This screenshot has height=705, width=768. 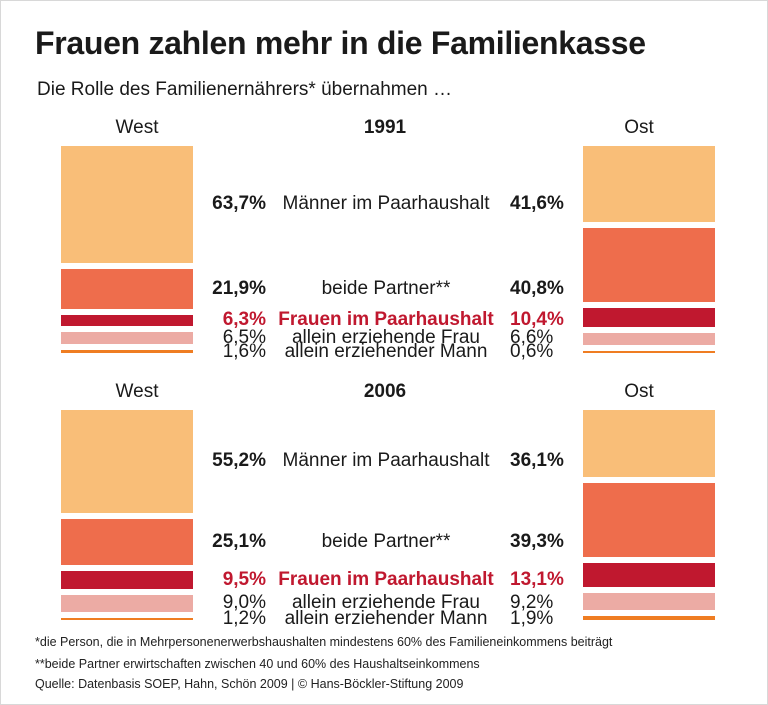 I want to click on value-label-ost: 13,1%, so click(x=537, y=580).